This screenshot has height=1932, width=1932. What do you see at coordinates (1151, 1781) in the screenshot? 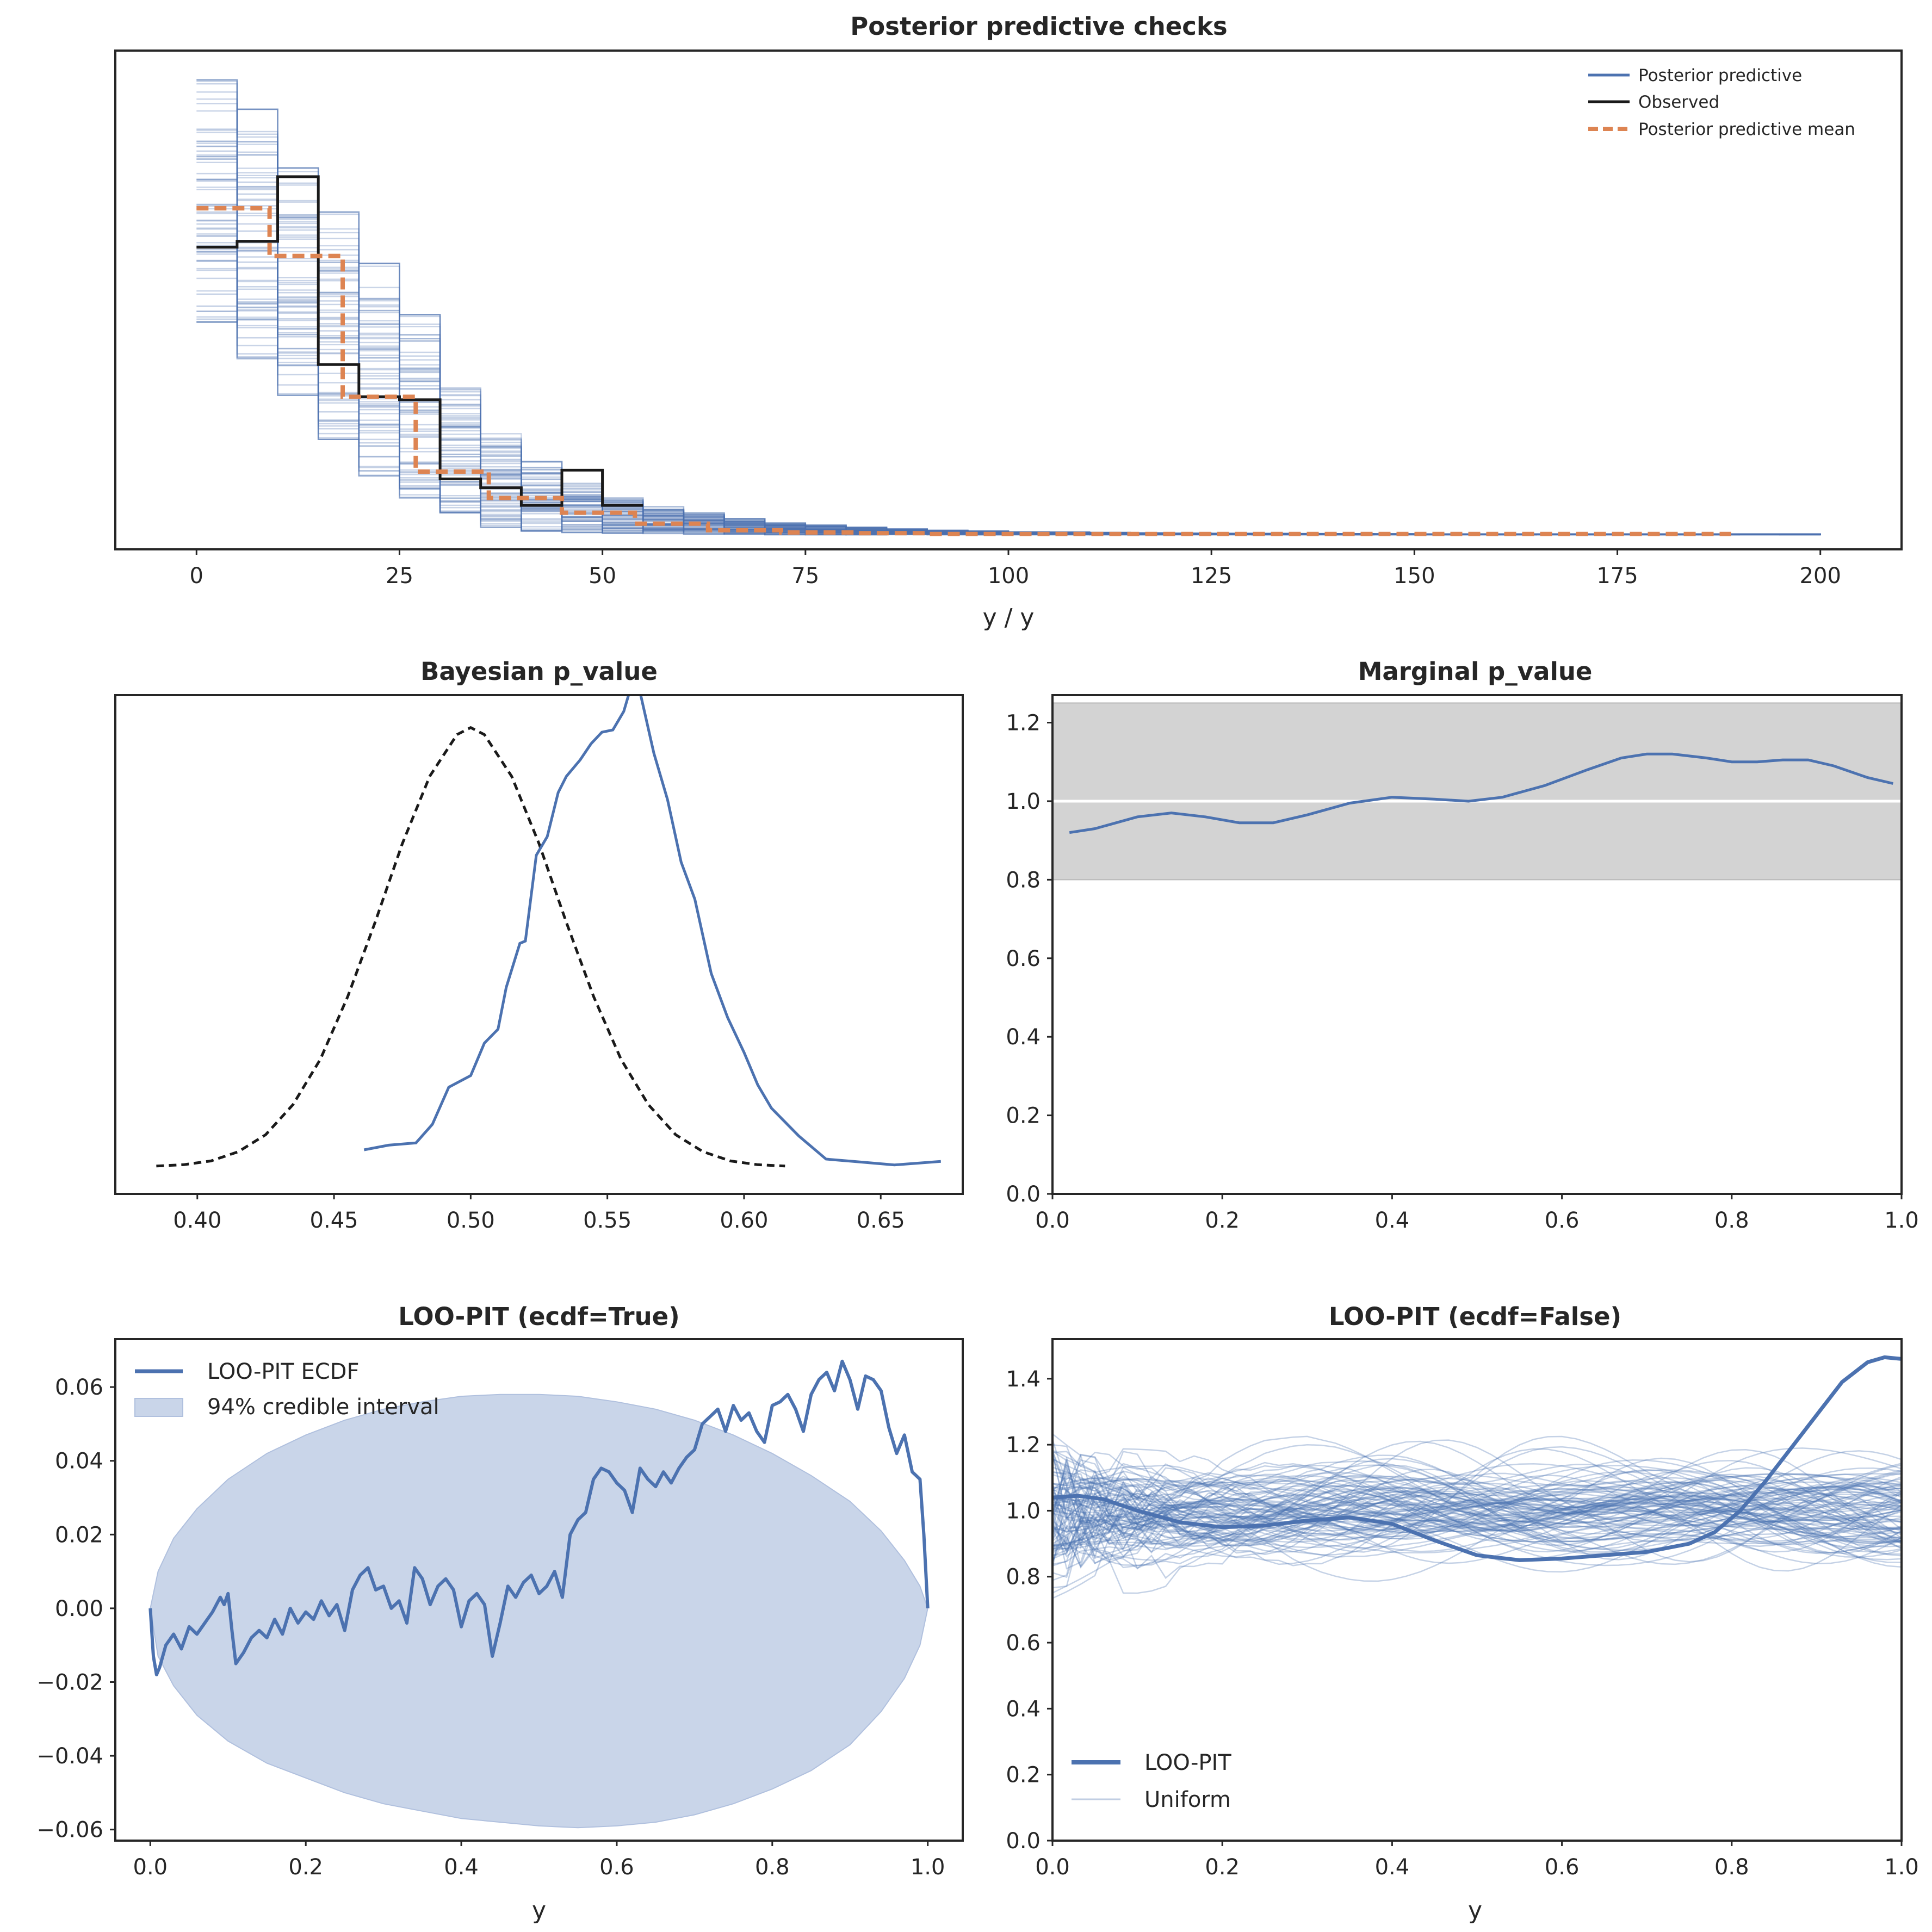
I see `loo-kde-legend: LOO-PIT Uniform` at bounding box center [1151, 1781].